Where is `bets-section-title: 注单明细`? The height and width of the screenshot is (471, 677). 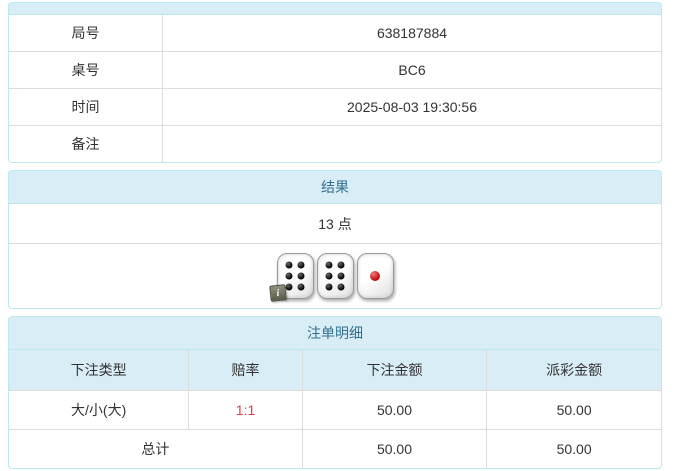 bets-section-title: 注单明细 is located at coordinates (335, 333).